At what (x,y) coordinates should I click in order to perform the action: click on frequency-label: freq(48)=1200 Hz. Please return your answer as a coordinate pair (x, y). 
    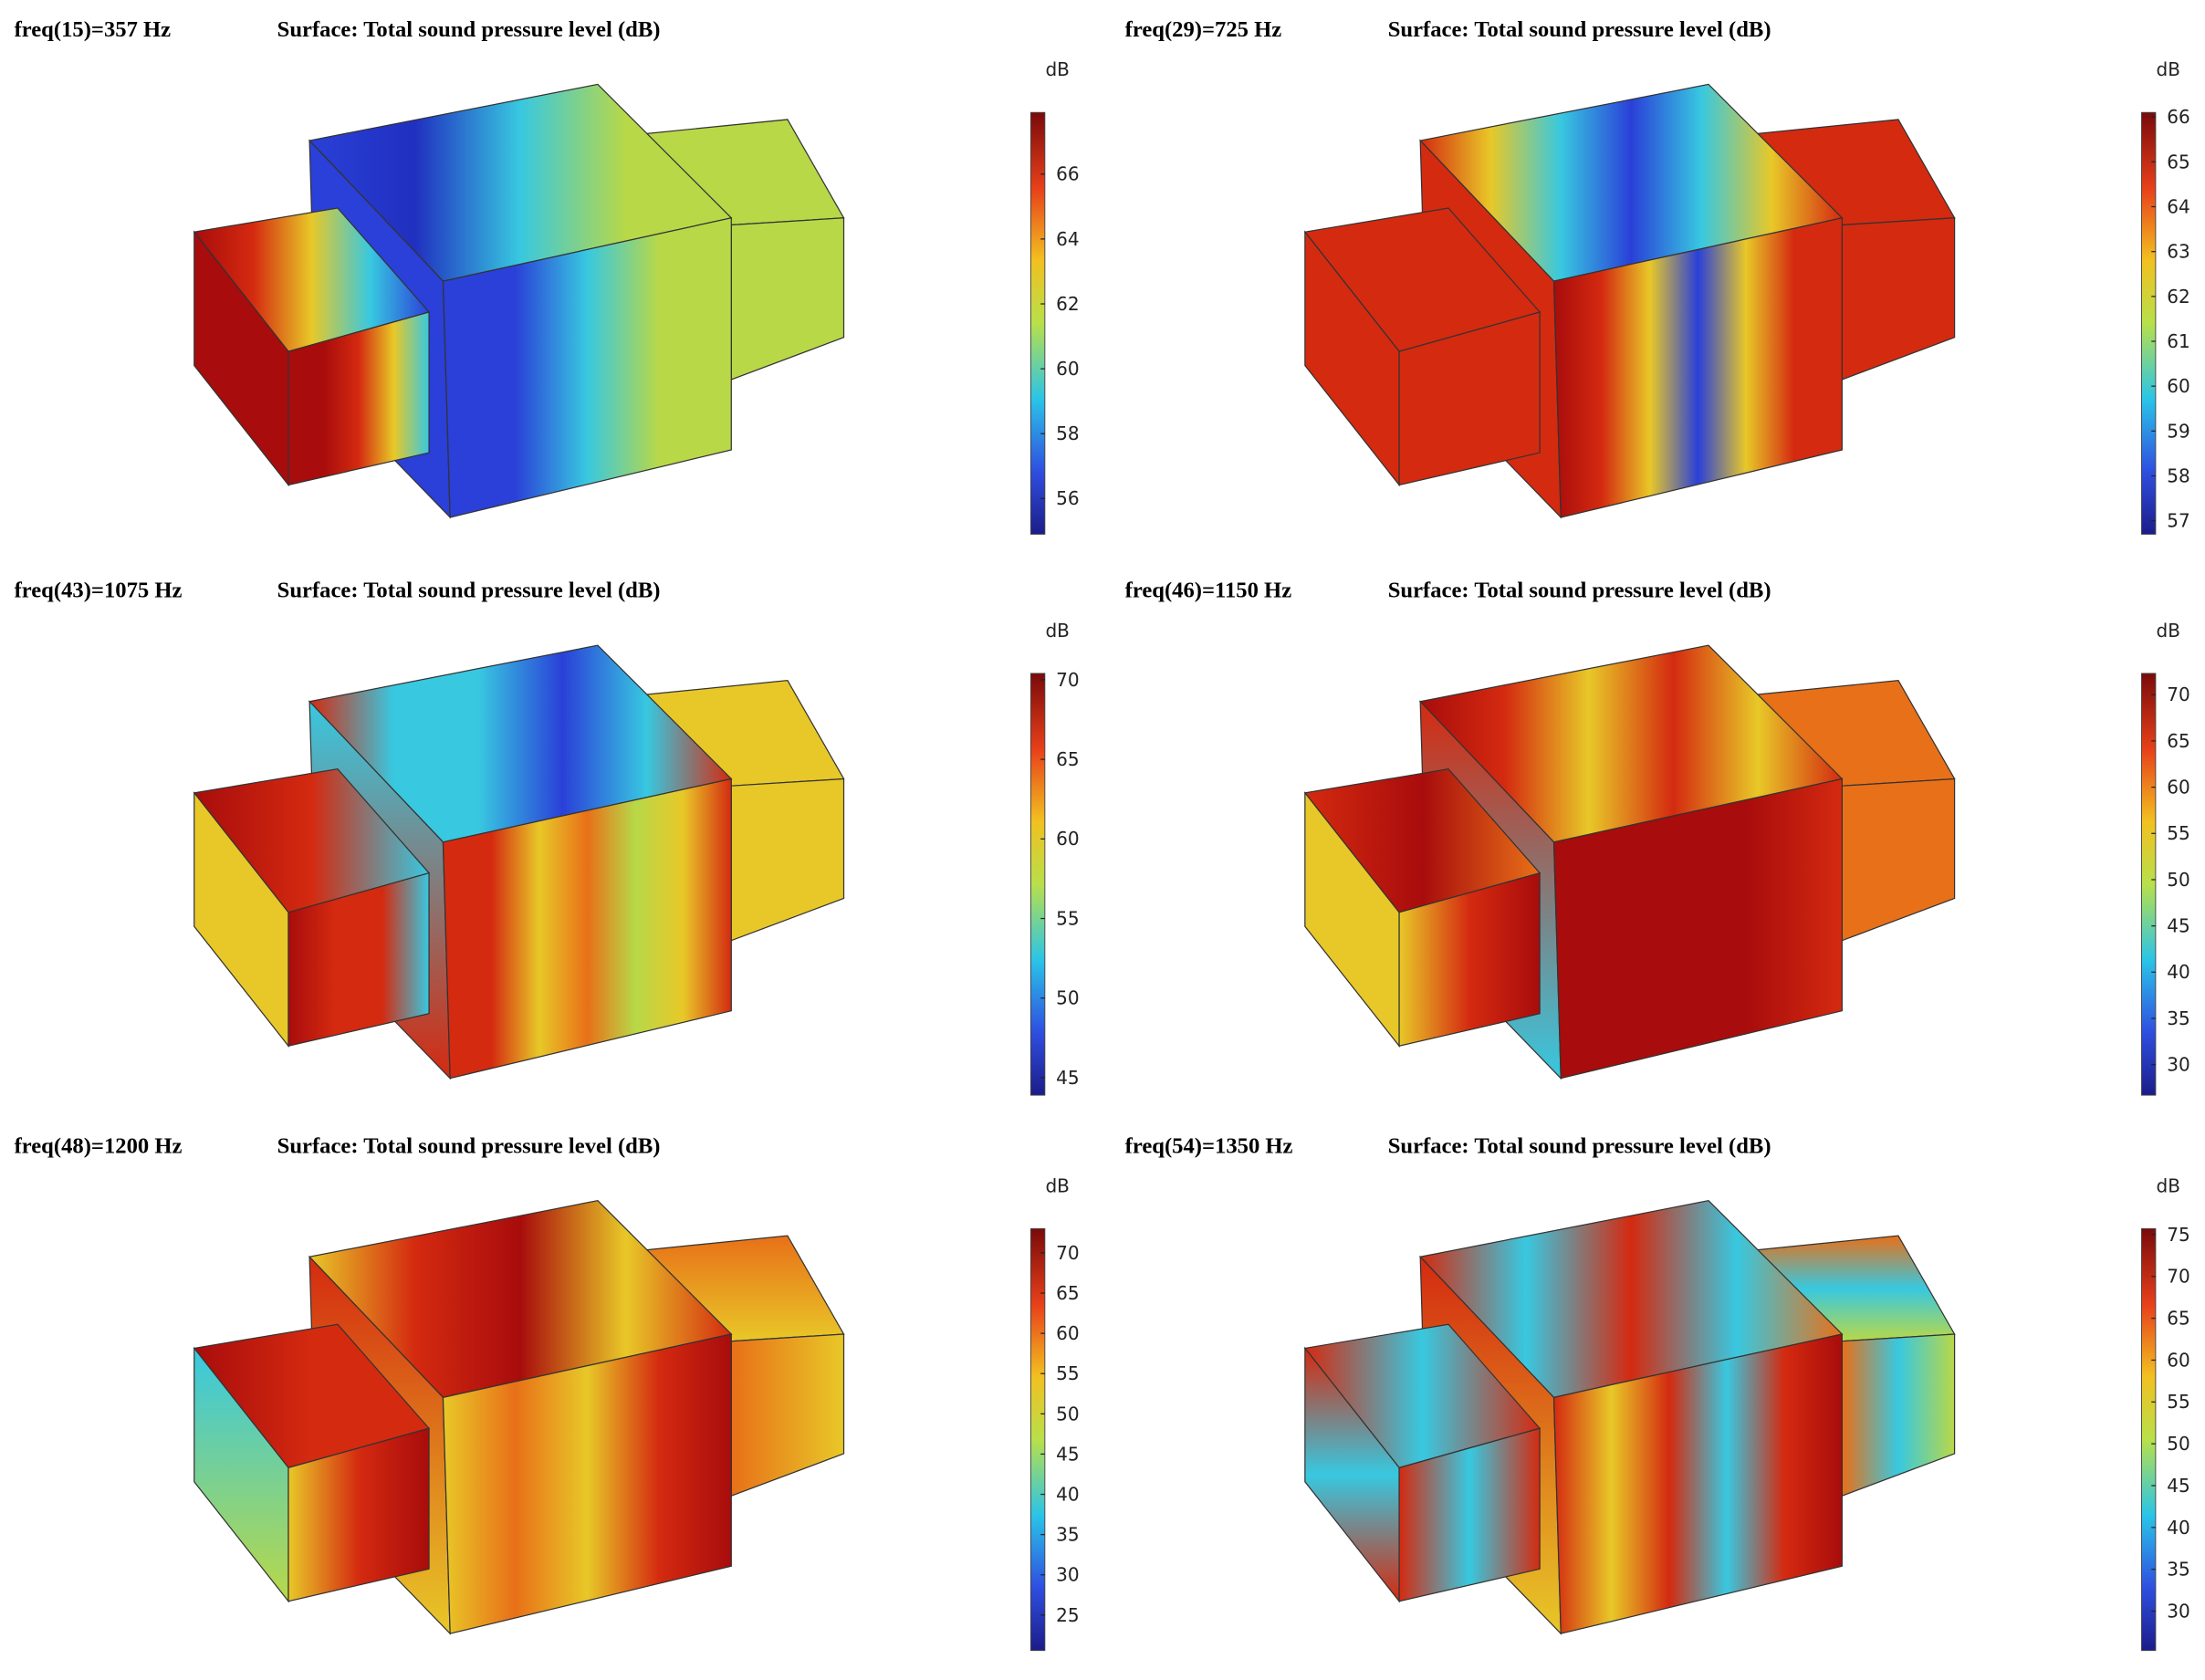
    Looking at the image, I should click on (99, 1145).